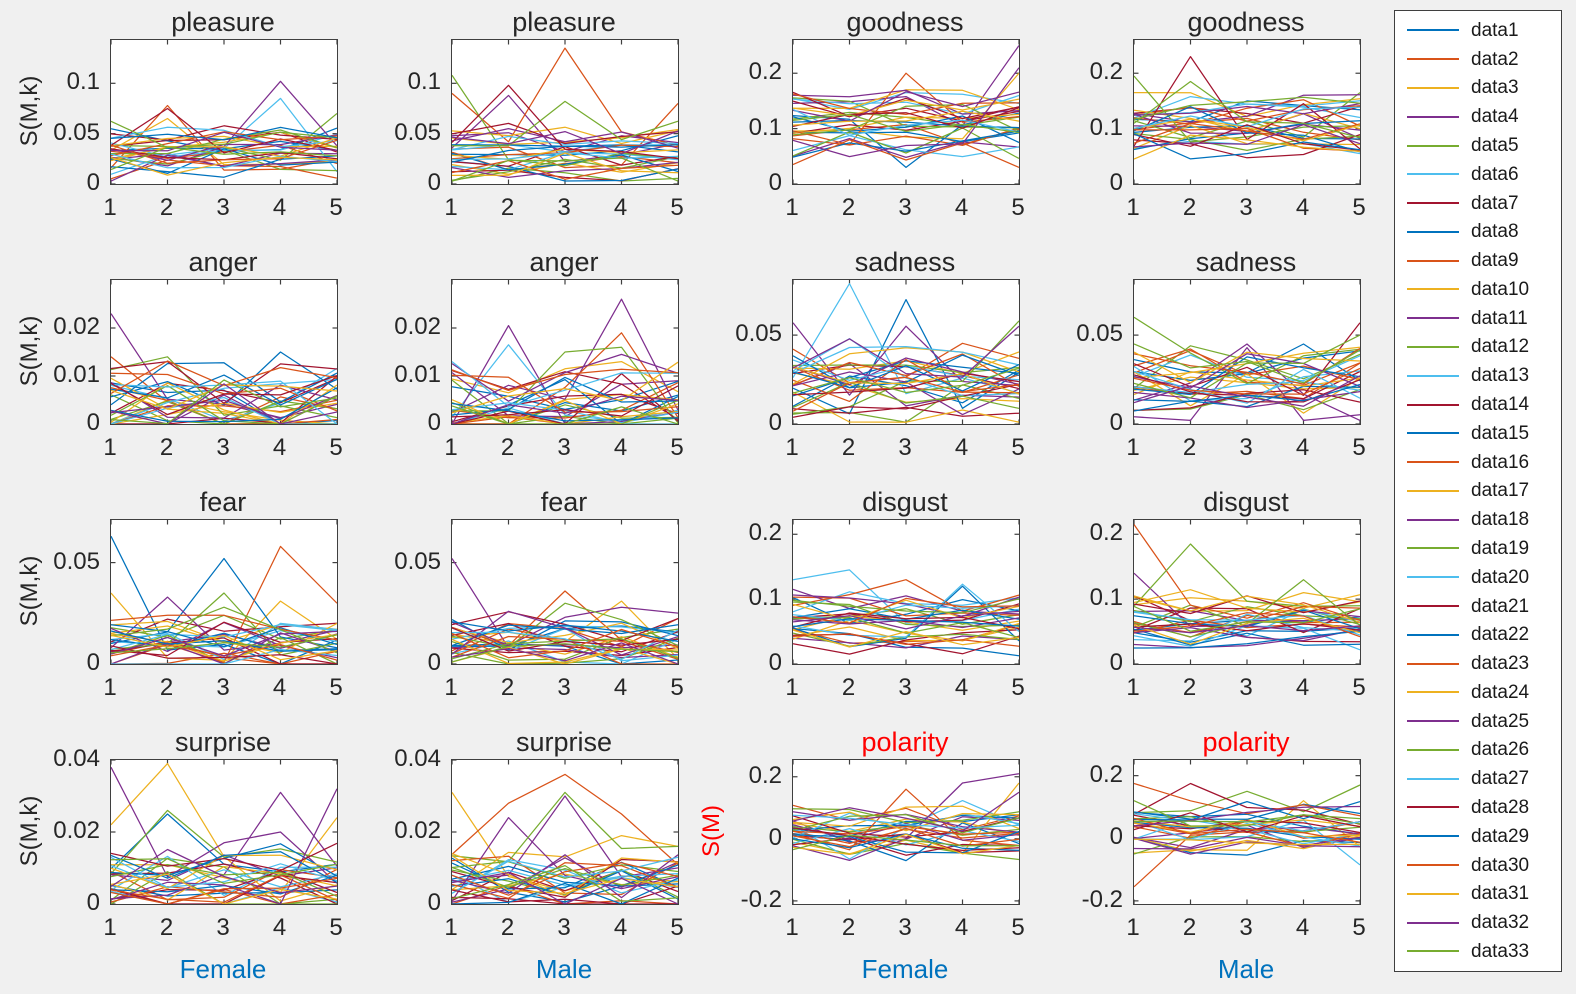 The height and width of the screenshot is (994, 1576). I want to click on subplot-title: pleasure, so click(223, 22).